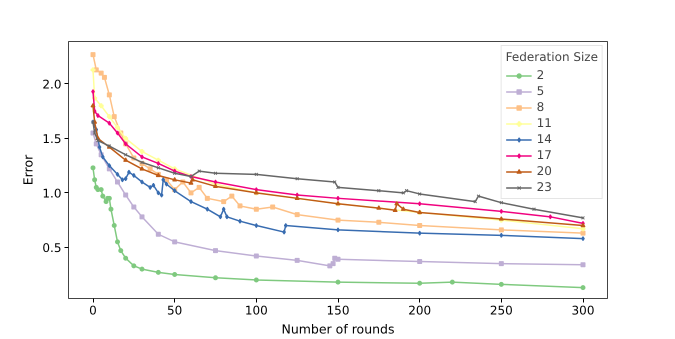 The height and width of the screenshot is (339, 675). Describe the element at coordinates (544, 123) in the screenshot. I see `legend-label: 11` at that location.